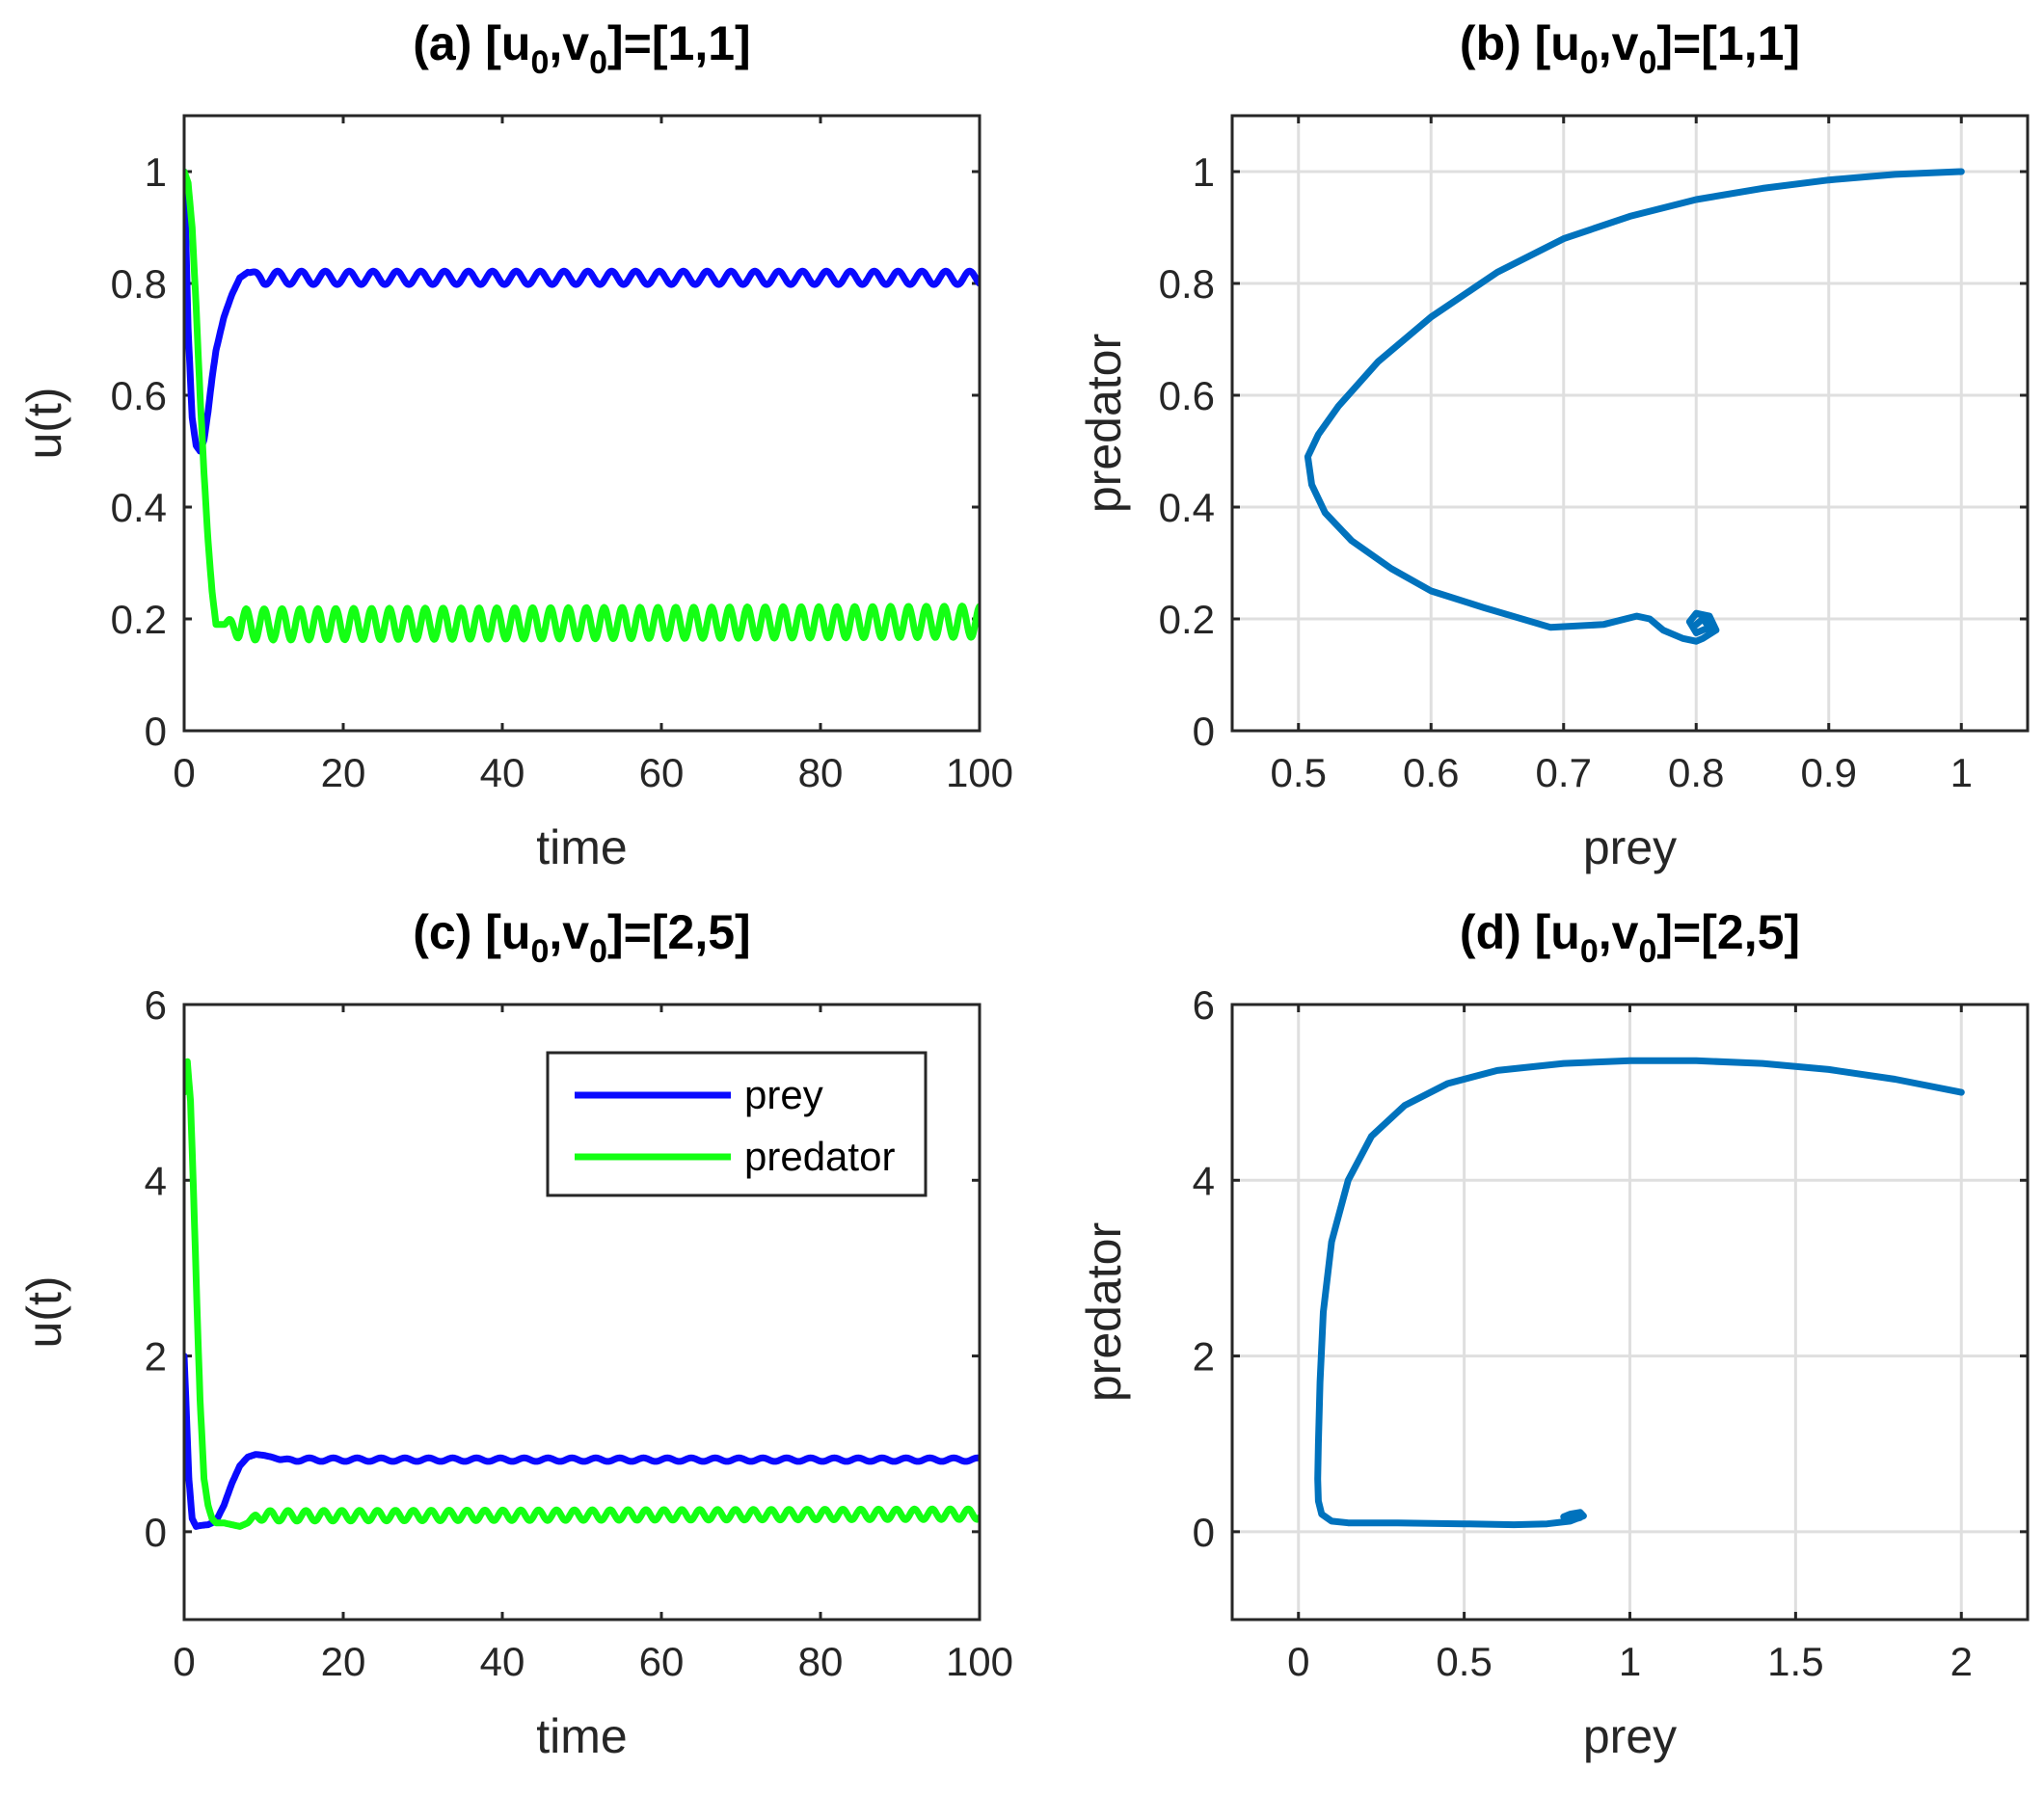 This screenshot has width=2044, height=1796. I want to click on xtick-label-1: 0.5, so click(1464, 1661).